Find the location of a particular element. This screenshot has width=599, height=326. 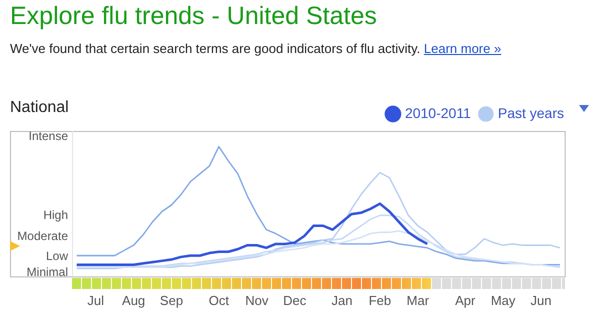

x-tick-label: Oct is located at coordinates (219, 300).